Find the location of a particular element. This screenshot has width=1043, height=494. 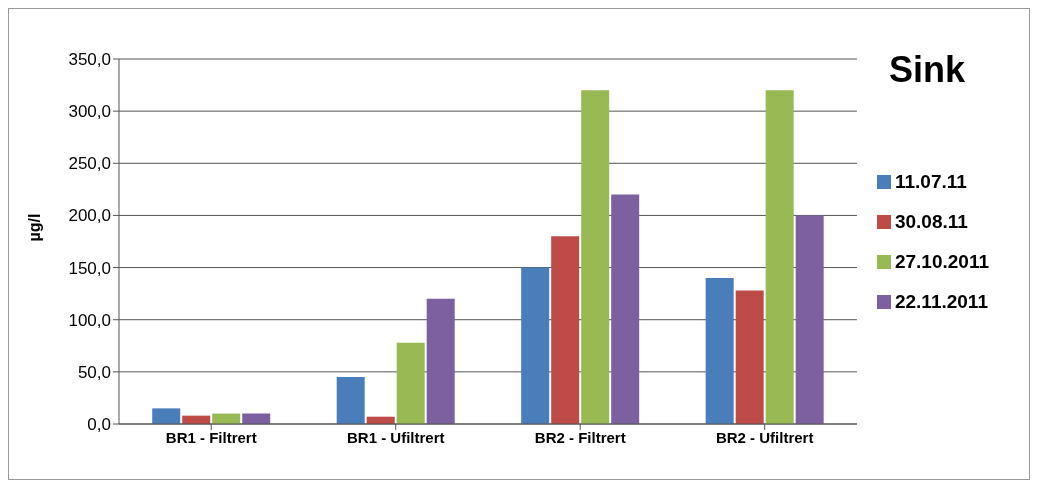

x-tick-label: BR1 - Ufiltrert is located at coordinates (395, 437).